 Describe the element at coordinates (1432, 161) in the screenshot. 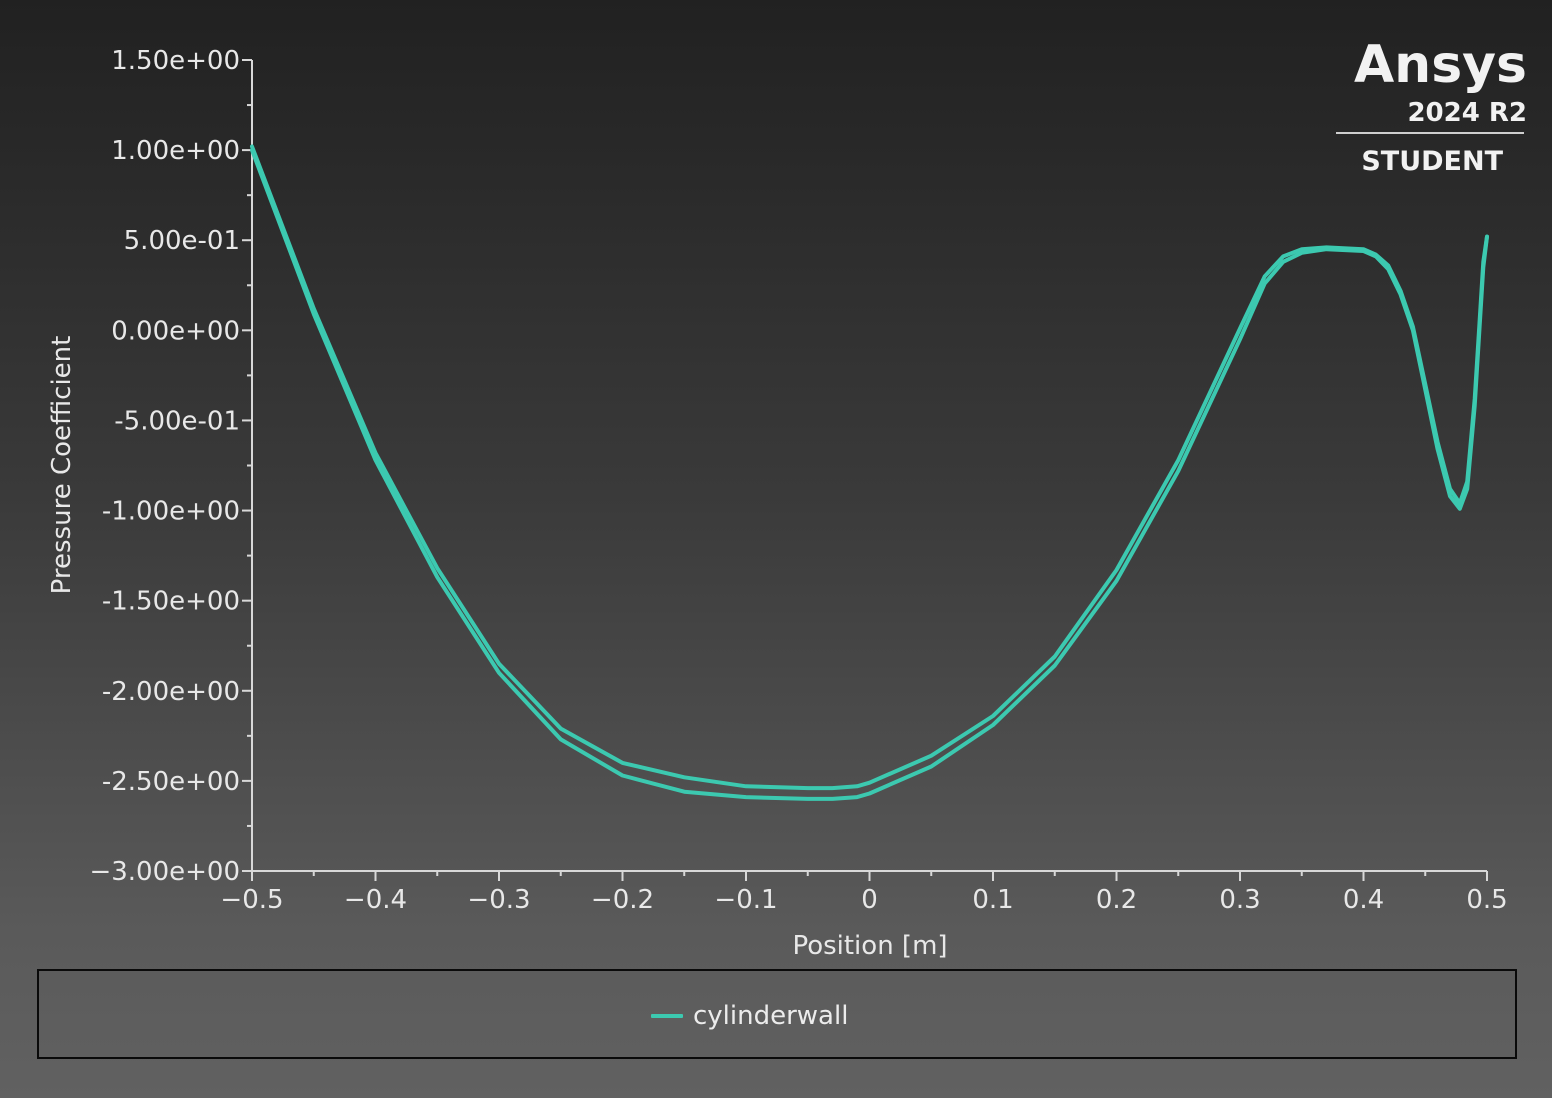

I see `logo-edition: STUDENT` at that location.